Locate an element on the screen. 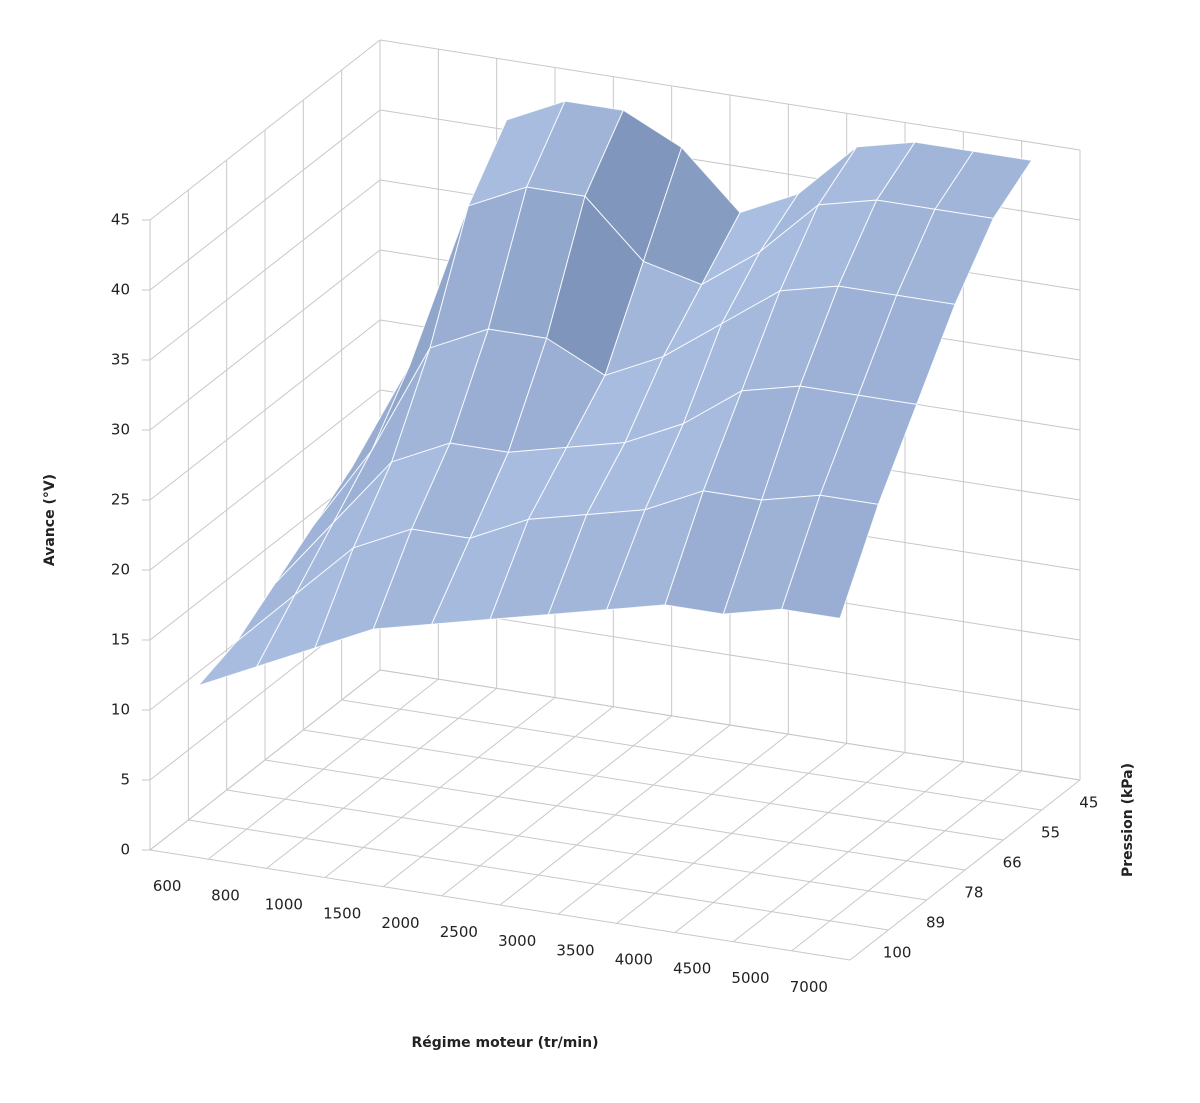 The height and width of the screenshot is (1103, 1200). depth-axis-title: Pression (kPa) is located at coordinates (1128, 820).